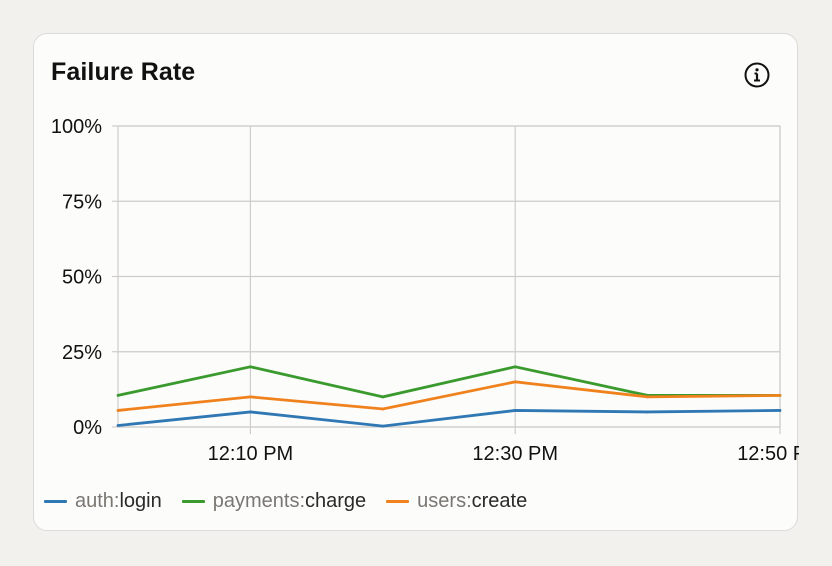 The image size is (832, 566). Describe the element at coordinates (449, 418) in the screenshot. I see `series-line-auth-login` at that location.